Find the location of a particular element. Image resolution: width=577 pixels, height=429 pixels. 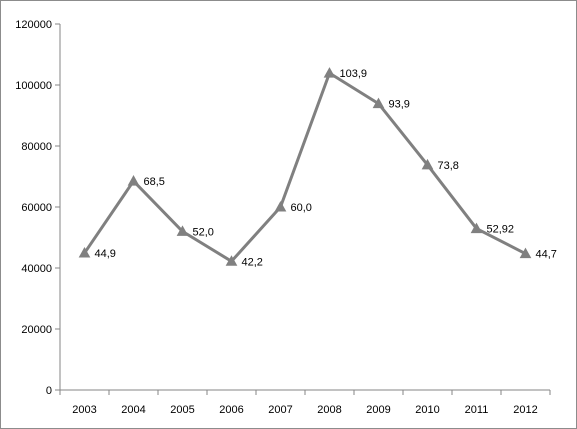

y-tick-label: 0 is located at coordinates (49, 391).